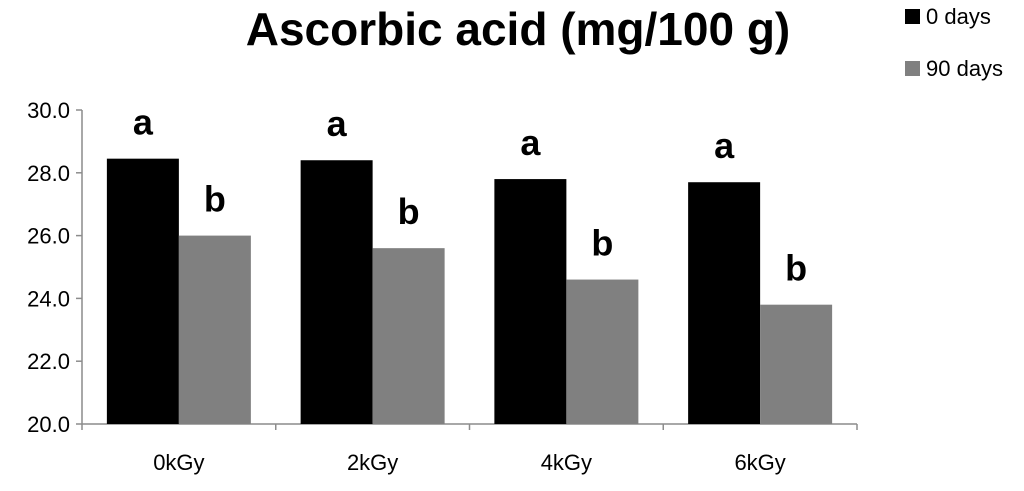  I want to click on x-tick-label: 4kGy, so click(566, 462).